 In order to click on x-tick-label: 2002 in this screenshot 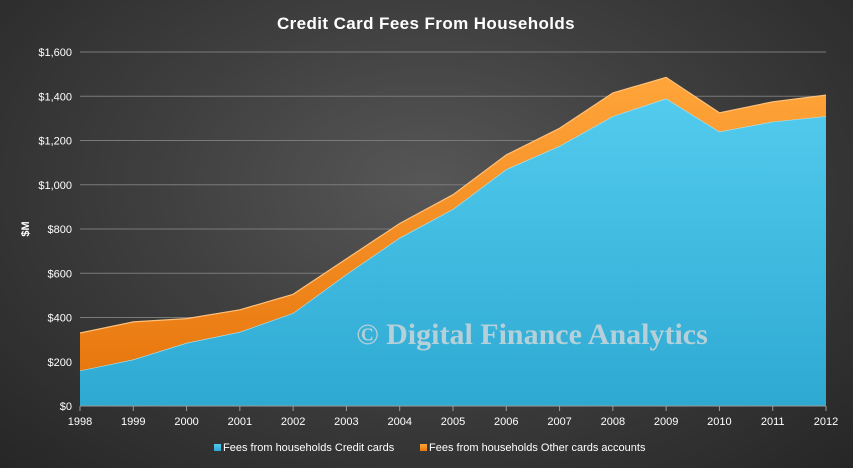, I will do `click(293, 422)`.